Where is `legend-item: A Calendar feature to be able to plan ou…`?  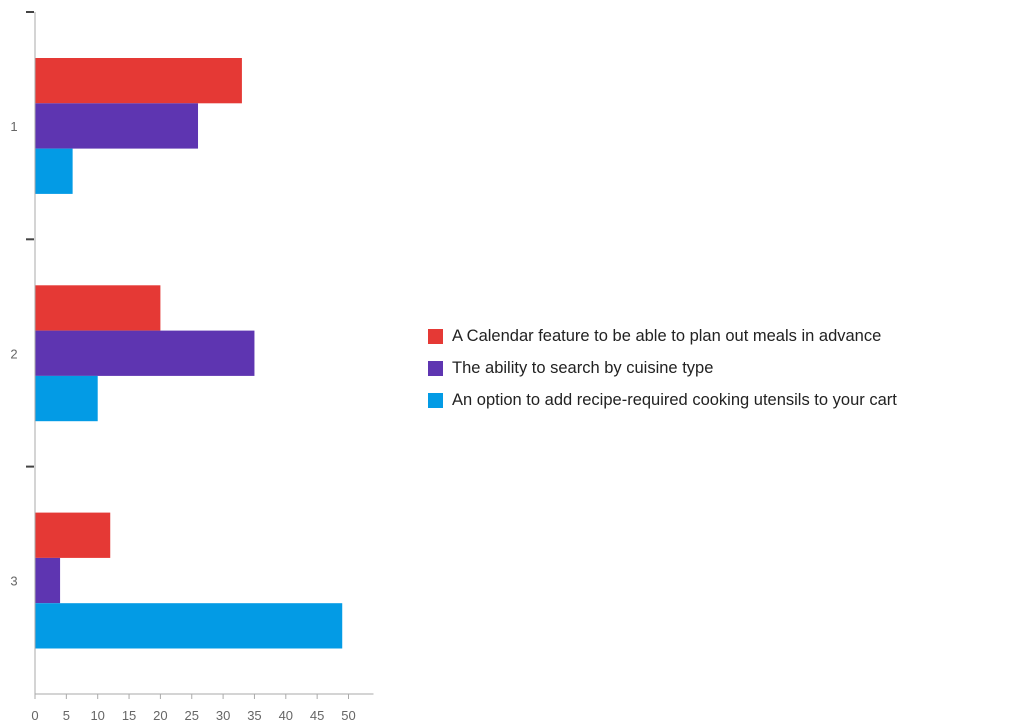
legend-item: A Calendar feature to be able to plan ou… is located at coordinates (662, 336).